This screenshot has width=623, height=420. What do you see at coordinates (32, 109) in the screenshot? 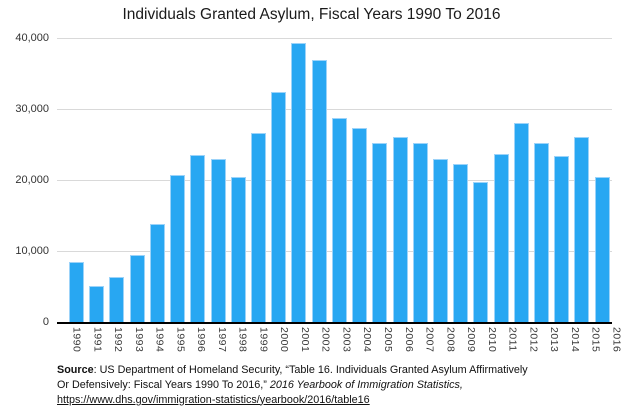
I see `y-tick-30,000: 30,000` at bounding box center [32, 109].